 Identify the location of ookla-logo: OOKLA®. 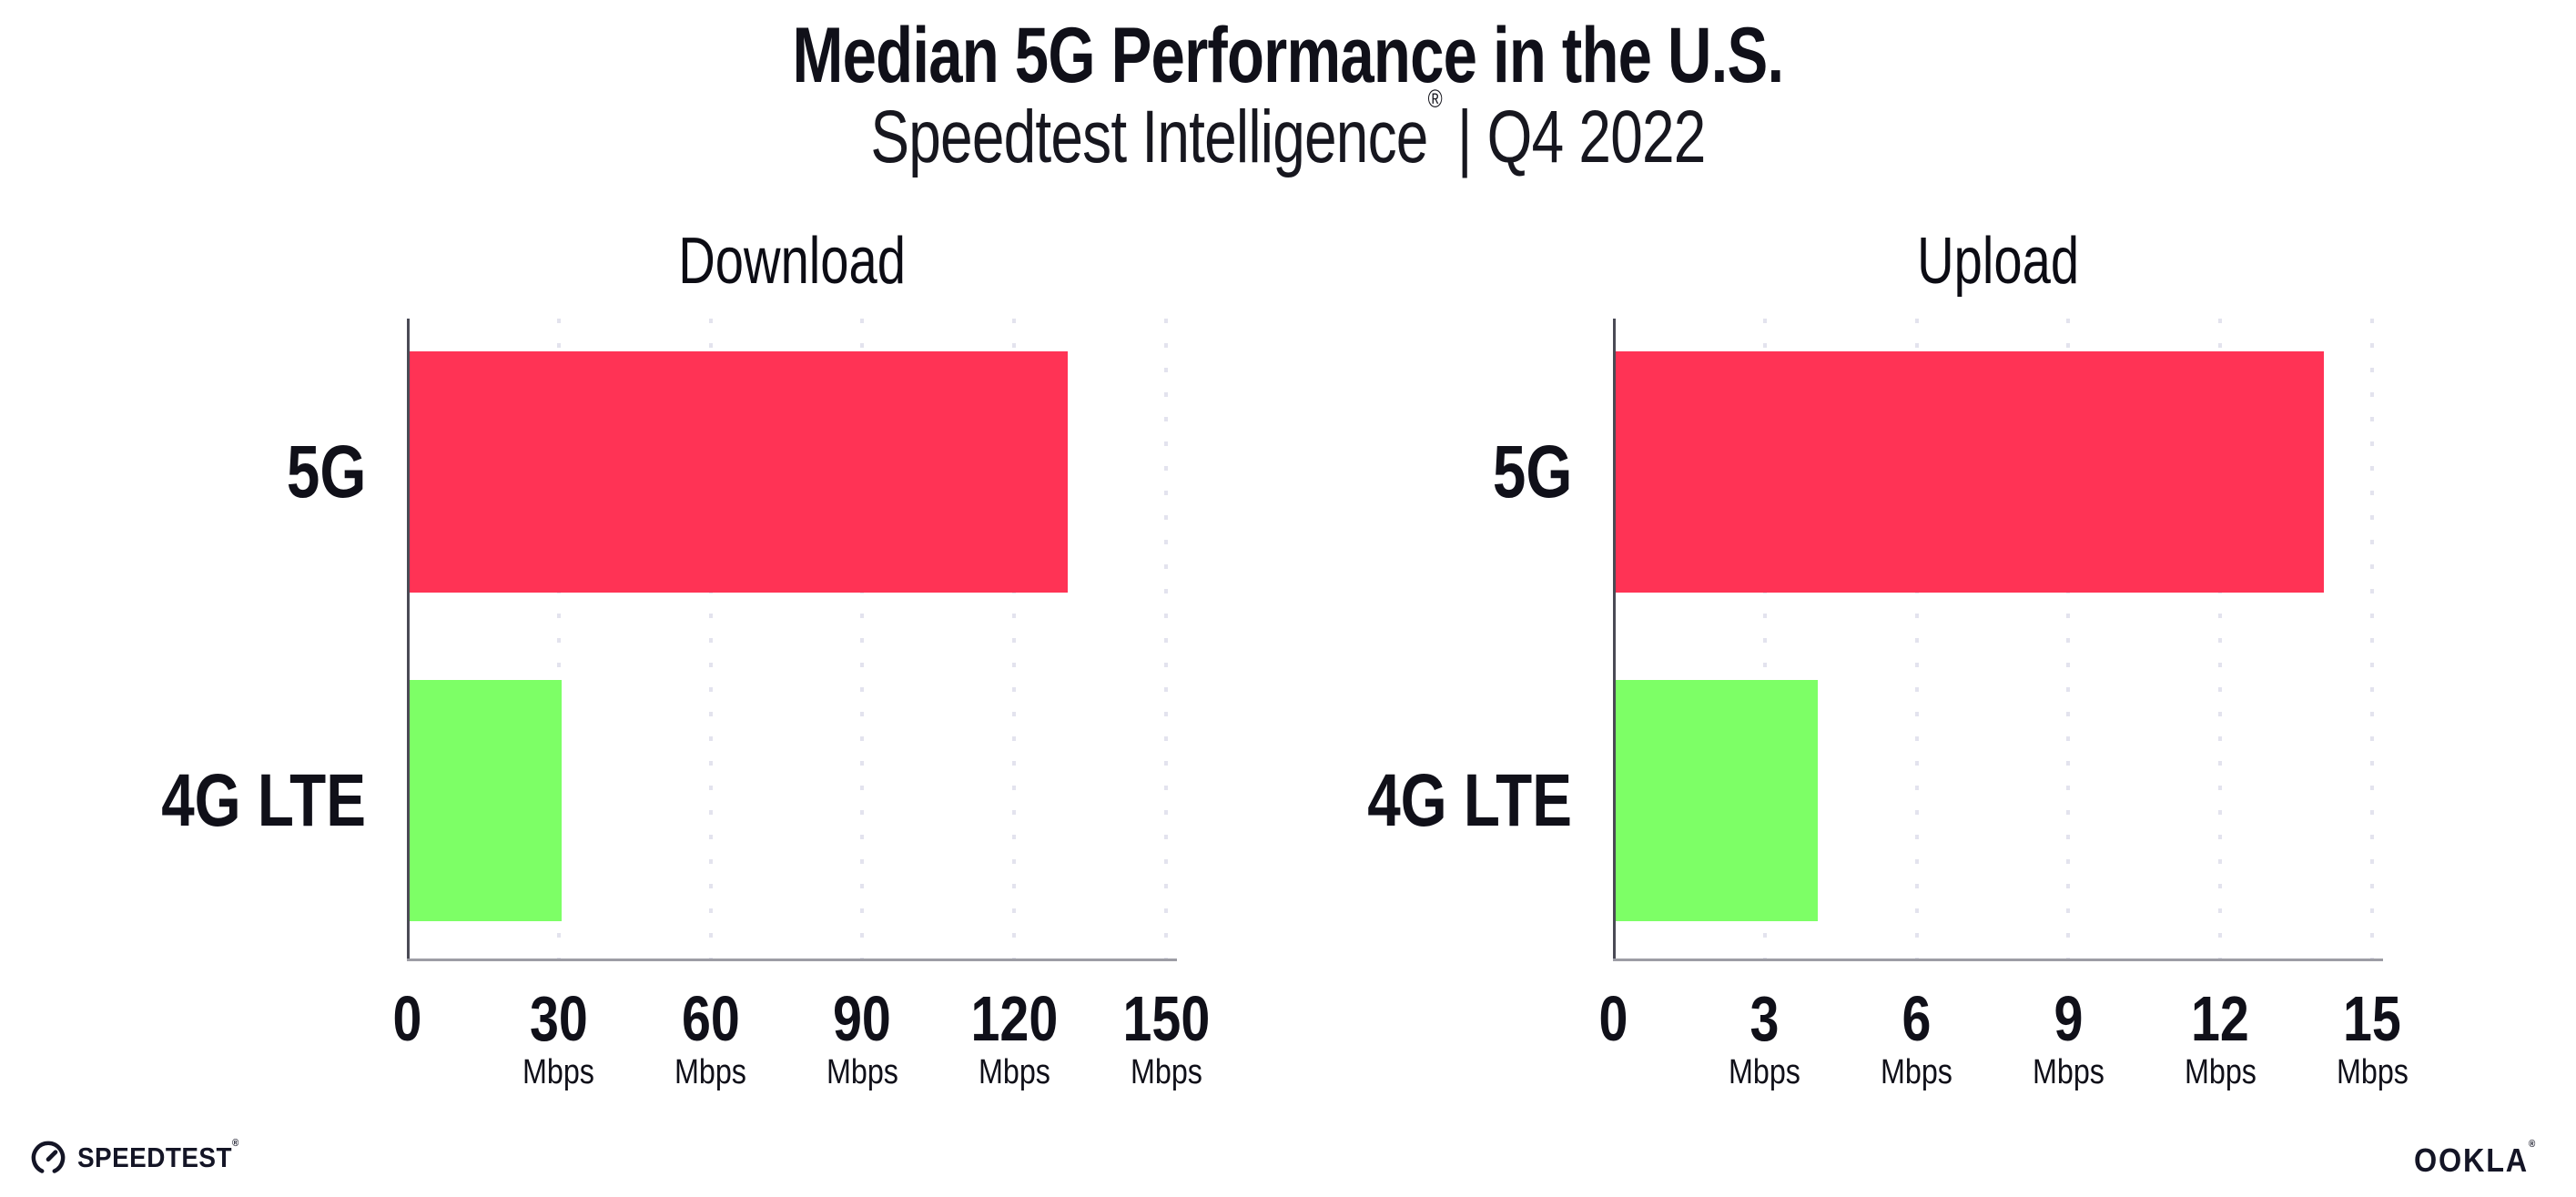
(2481, 1159).